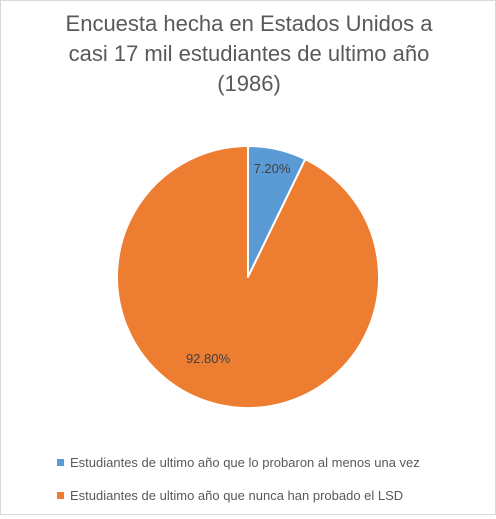 Image resolution: width=496 pixels, height=519 pixels. I want to click on chart-title-line-2: casi 17 mil estudiantes de ultimo año, so click(249, 53).